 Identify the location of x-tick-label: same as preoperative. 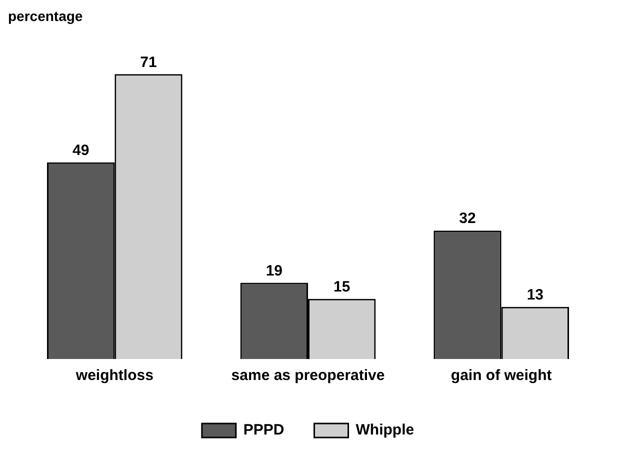
(308, 375).